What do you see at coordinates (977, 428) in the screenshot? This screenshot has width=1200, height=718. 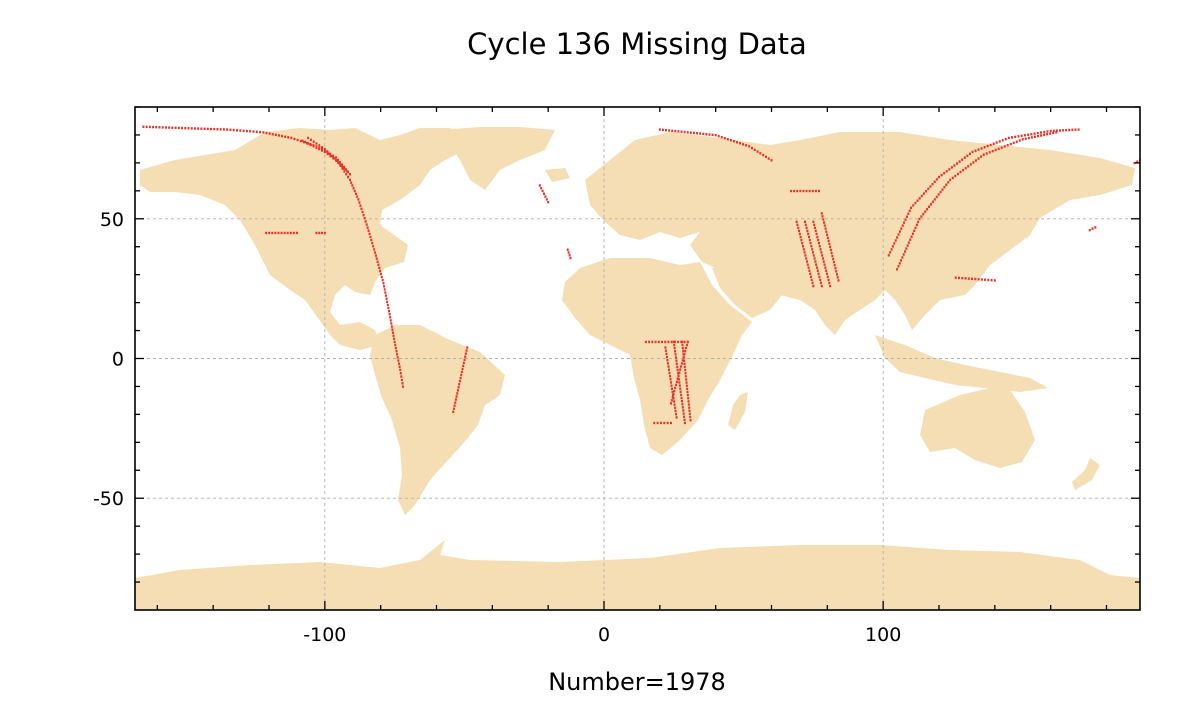 I see `australia-landmass` at bounding box center [977, 428].